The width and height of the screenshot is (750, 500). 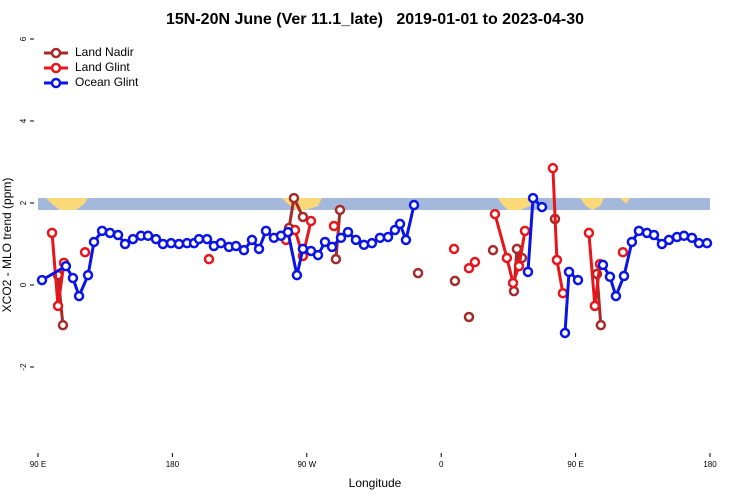 What do you see at coordinates (374, 204) in the screenshot?
I see `map-strip` at bounding box center [374, 204].